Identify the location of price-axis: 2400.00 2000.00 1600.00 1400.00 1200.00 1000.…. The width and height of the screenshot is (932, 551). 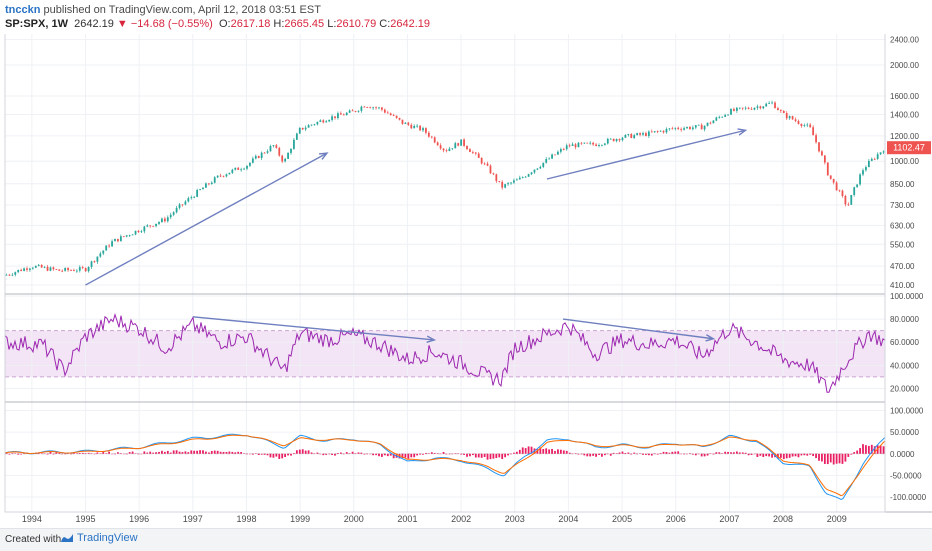
(904, 163).